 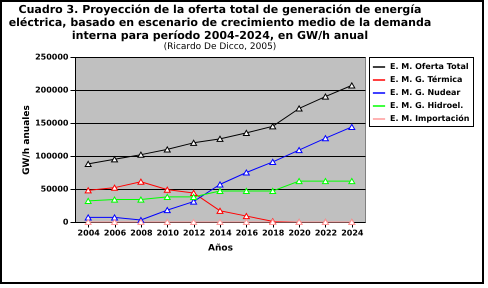 I want to click on text: Cuadro 3. Proyección de la oferta total de generación de energía, so click(x=220, y=9).